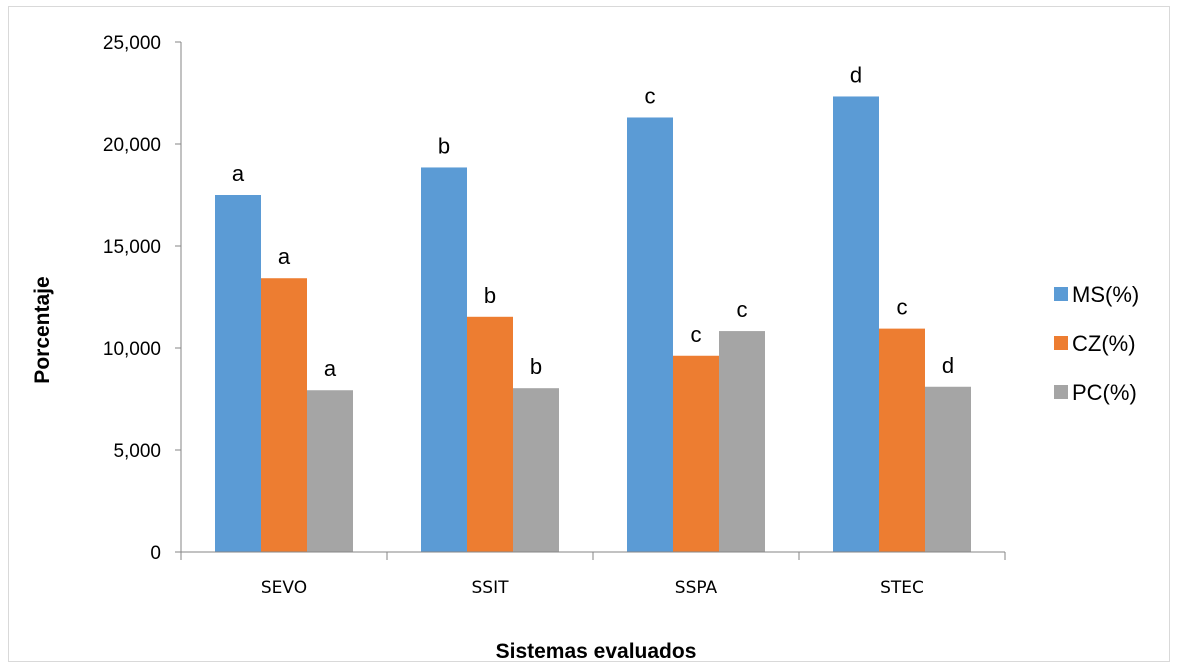  Describe the element at coordinates (491, 588) in the screenshot. I see `x-tick-label: SSIT` at that location.